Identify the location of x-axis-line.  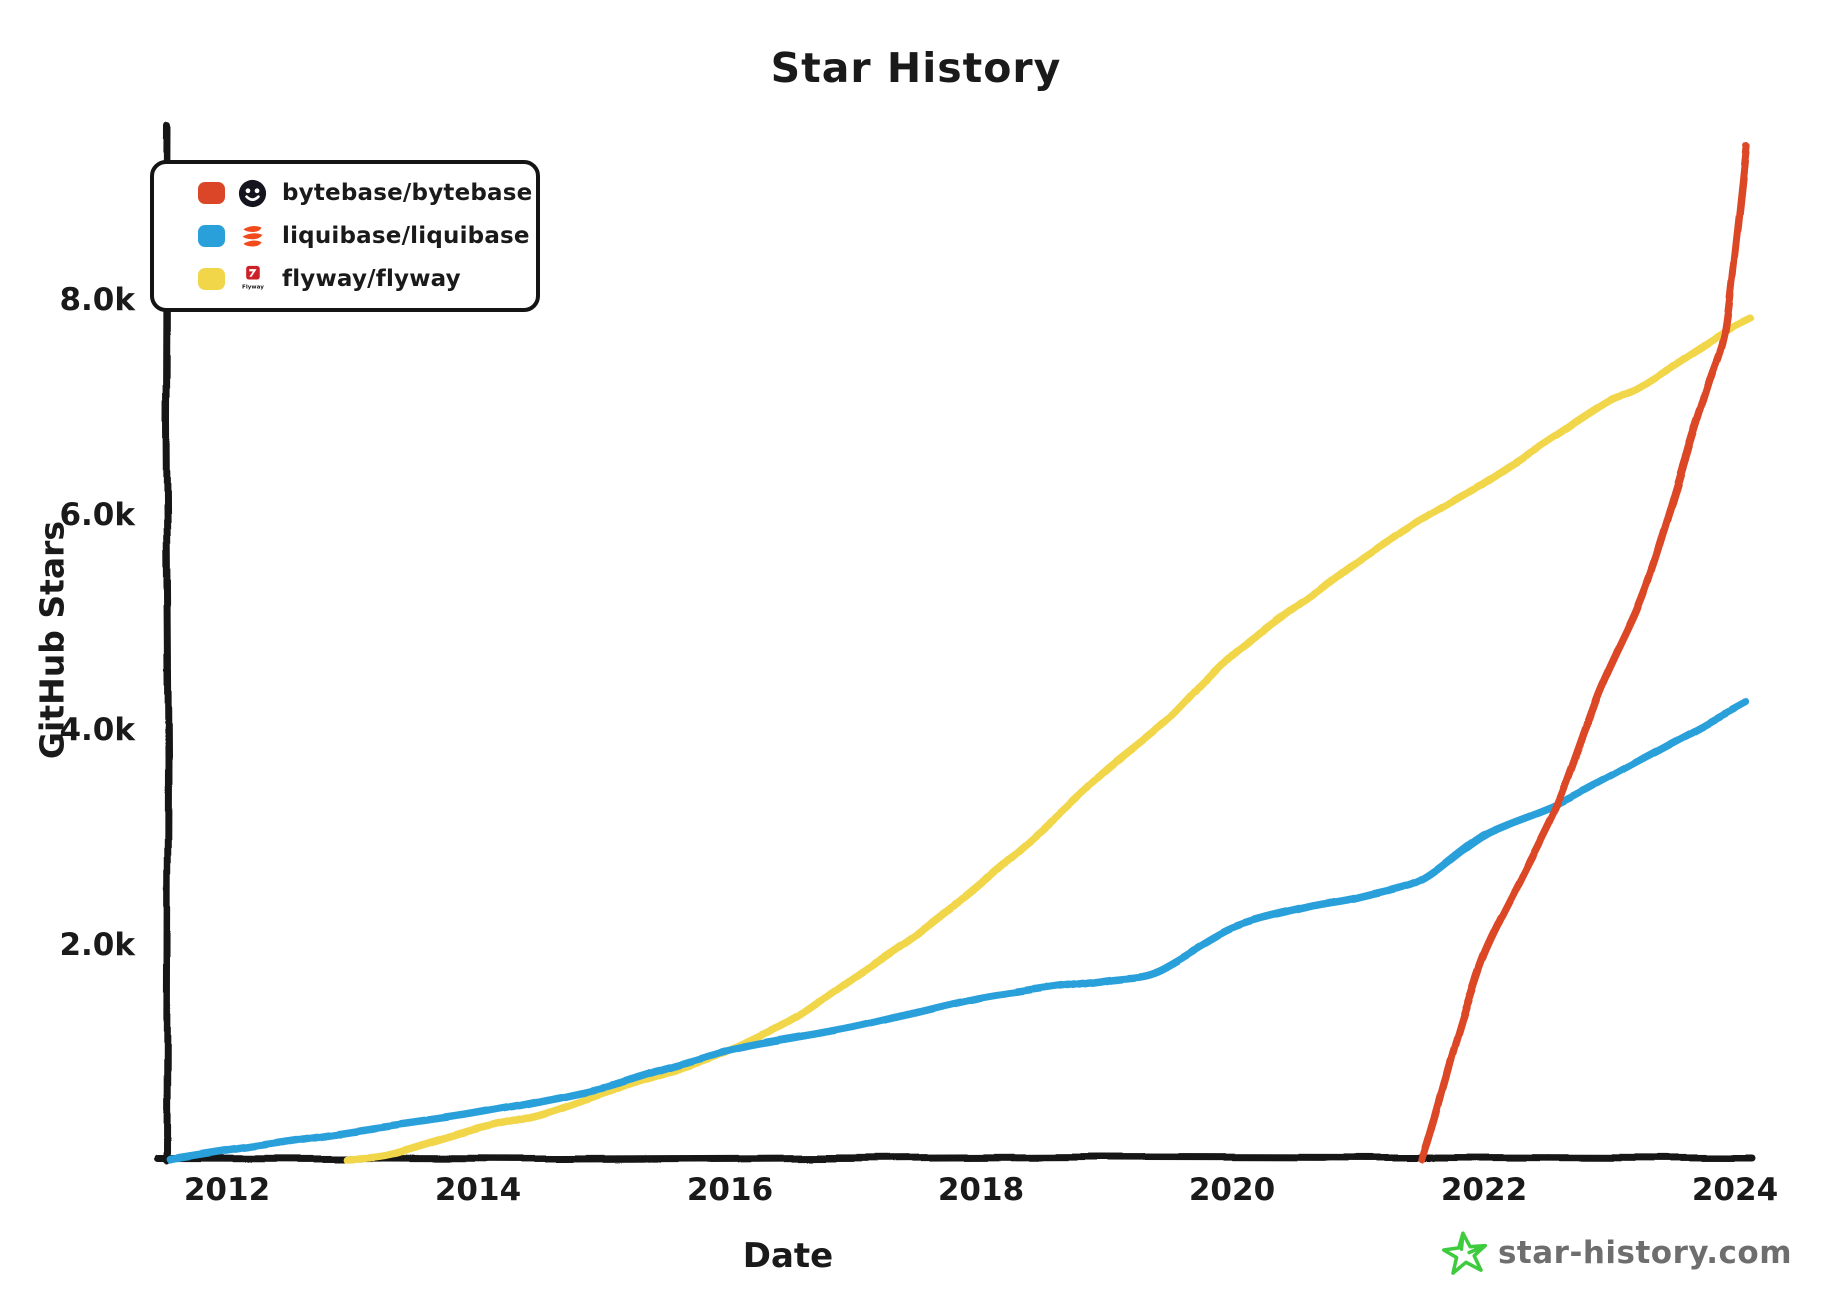
(955, 1158).